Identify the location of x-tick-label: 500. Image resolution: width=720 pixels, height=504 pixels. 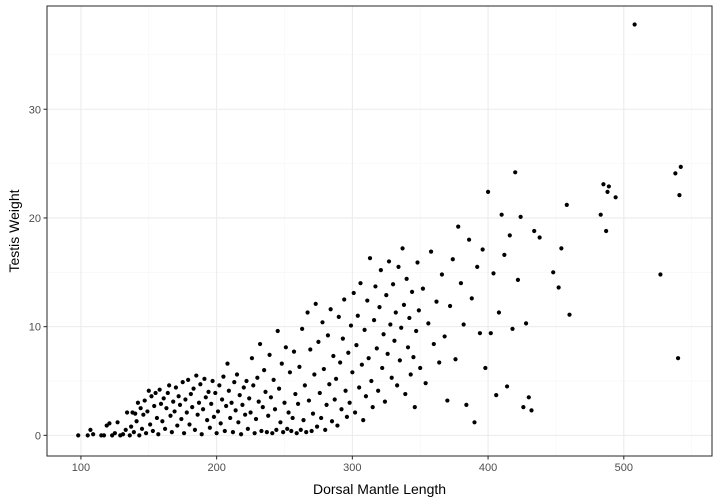
(624, 468).